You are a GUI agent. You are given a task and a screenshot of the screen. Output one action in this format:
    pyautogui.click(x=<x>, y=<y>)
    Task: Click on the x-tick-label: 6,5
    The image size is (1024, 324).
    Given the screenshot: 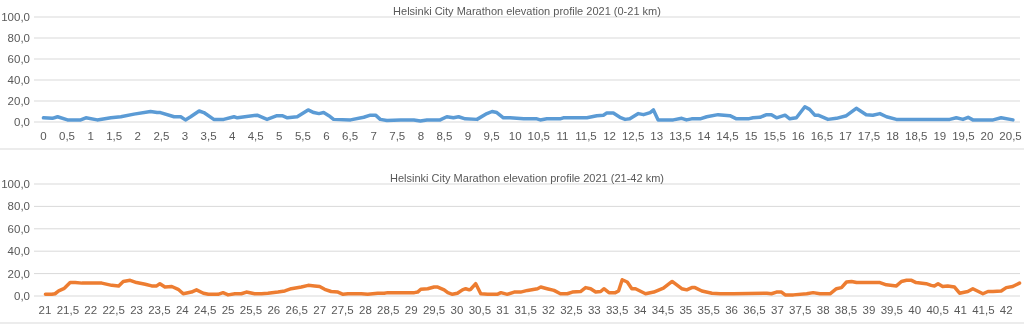 What is the action you would take?
    pyautogui.click(x=350, y=136)
    